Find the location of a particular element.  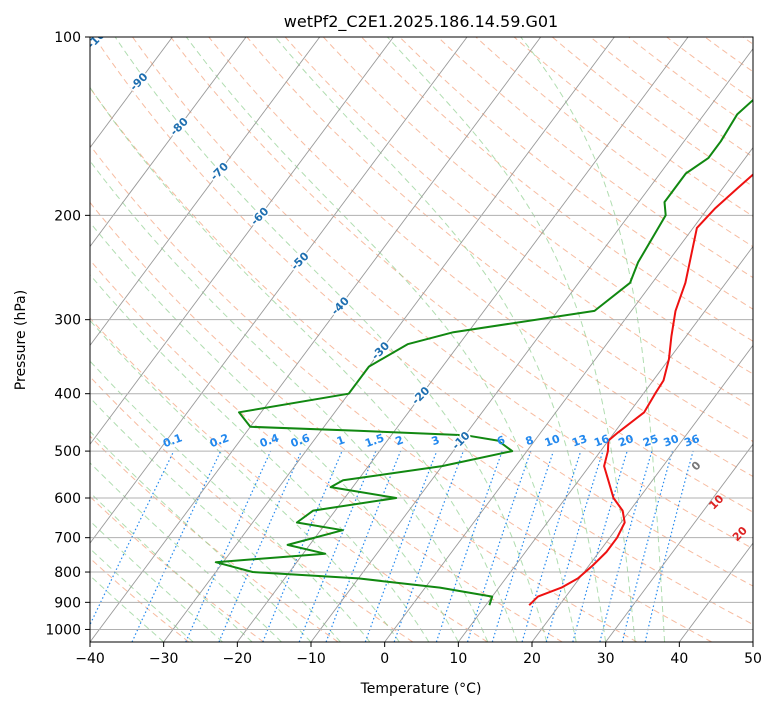

y-tick-label: 400 is located at coordinates (67, 395).